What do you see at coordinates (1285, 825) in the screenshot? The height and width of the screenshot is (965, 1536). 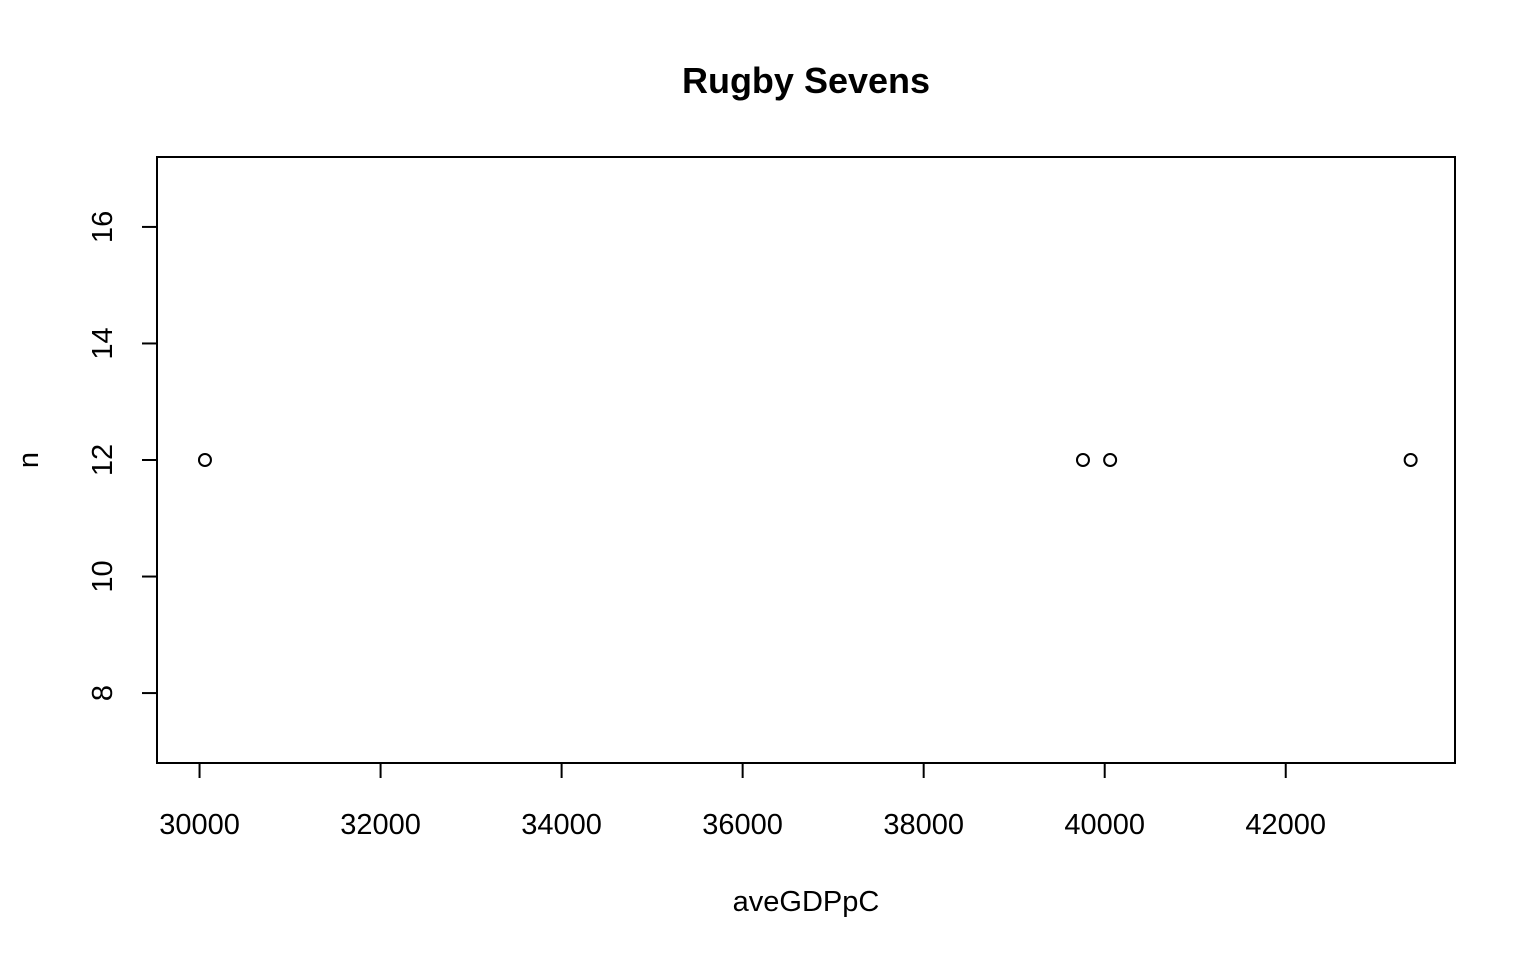 I see `x-tick-label: 42000` at bounding box center [1285, 825].